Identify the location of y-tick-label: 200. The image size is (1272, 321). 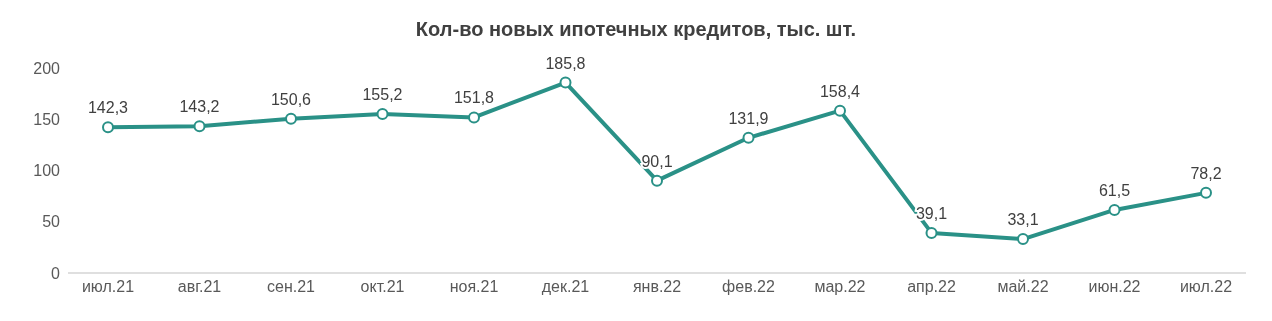
(47, 68).